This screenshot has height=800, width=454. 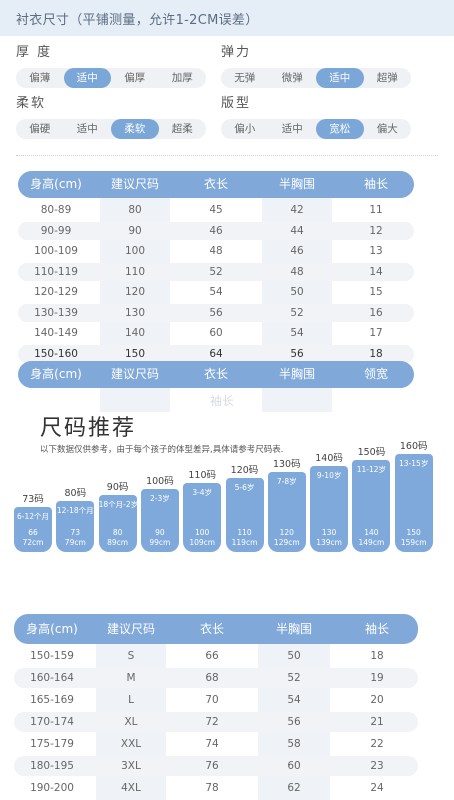 What do you see at coordinates (340, 78) in the screenshot?
I see `option-selected: 适中` at bounding box center [340, 78].